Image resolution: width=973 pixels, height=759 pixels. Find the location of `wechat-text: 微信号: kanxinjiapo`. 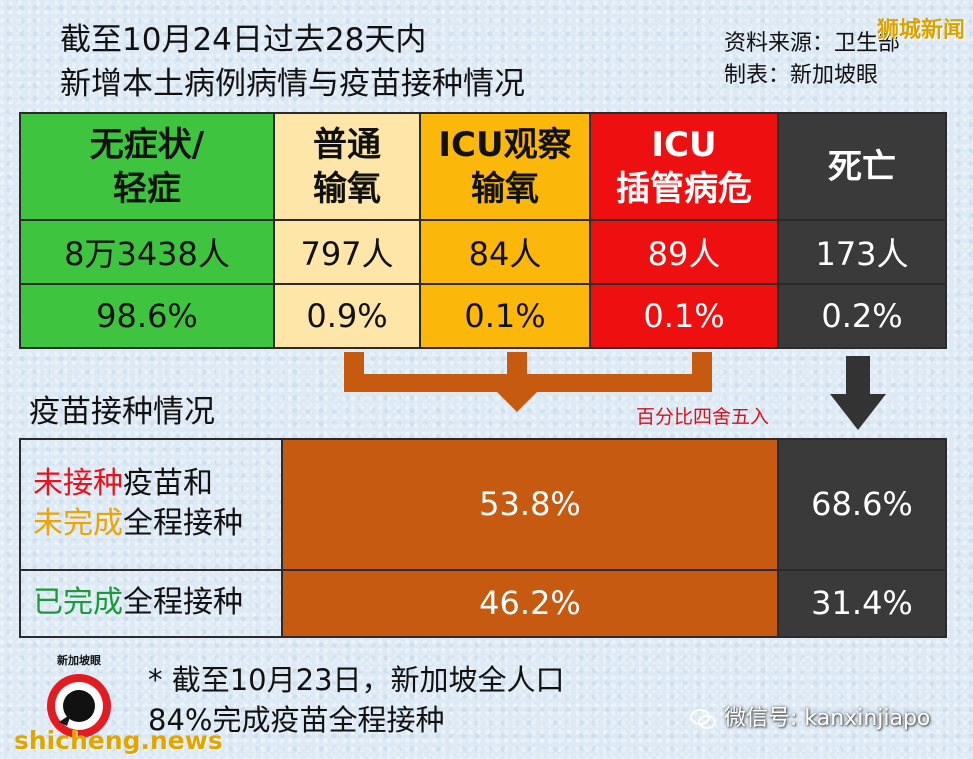

wechat-text: 微信号: kanxinjiapo is located at coordinates (827, 718).